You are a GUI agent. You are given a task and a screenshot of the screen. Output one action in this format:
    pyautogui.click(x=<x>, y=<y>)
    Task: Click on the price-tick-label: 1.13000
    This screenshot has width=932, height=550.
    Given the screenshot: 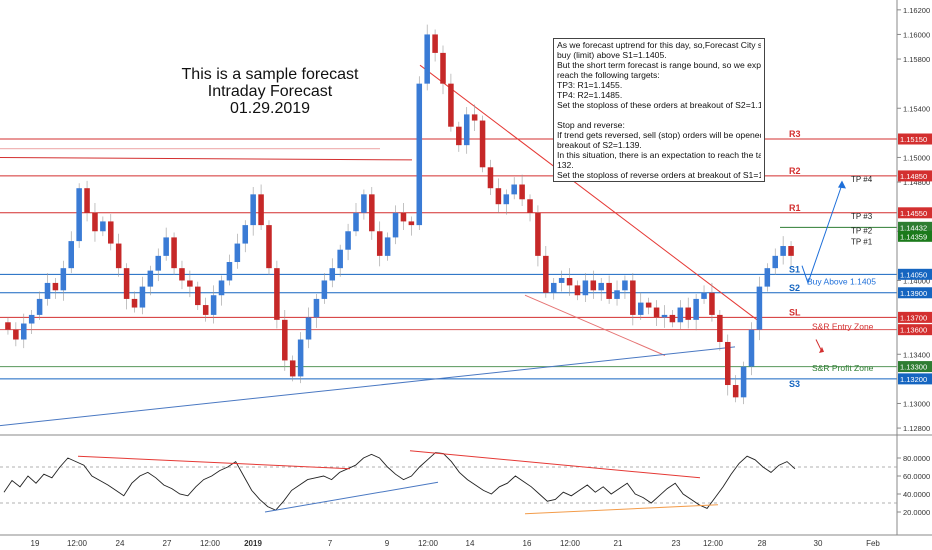 What is the action you would take?
    pyautogui.click(x=916, y=403)
    